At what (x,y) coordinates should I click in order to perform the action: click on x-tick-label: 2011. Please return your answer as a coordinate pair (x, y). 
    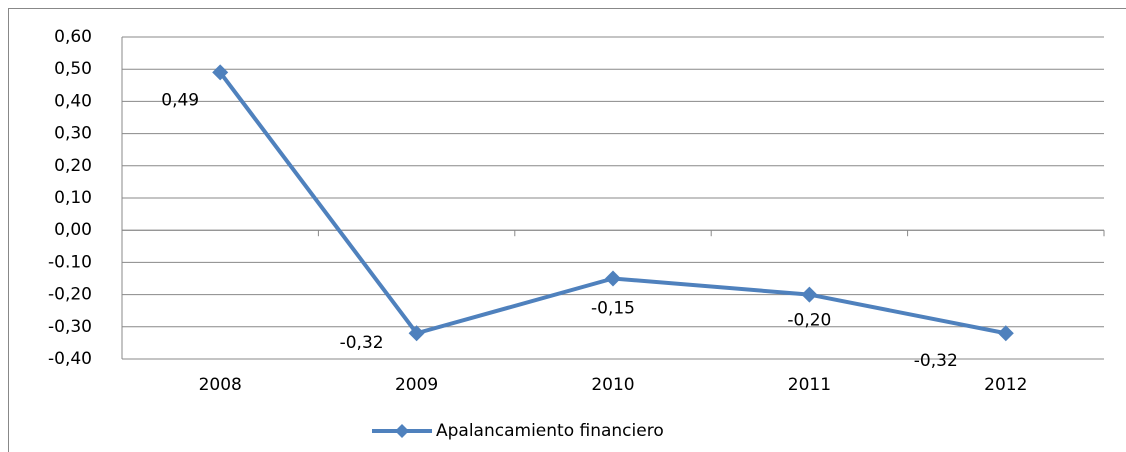
    Looking at the image, I should click on (809, 385).